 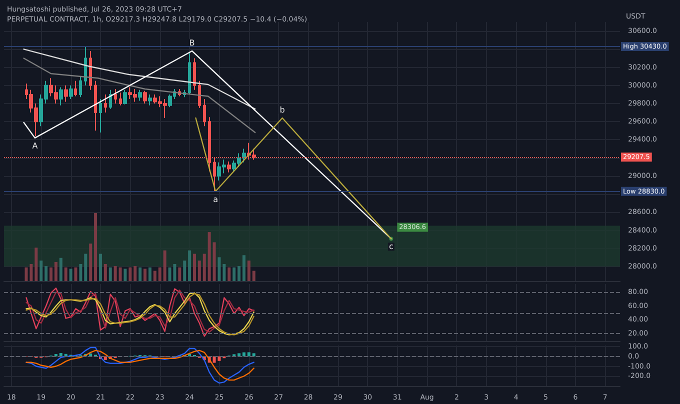 I want to click on data-label: c, so click(x=391, y=247).